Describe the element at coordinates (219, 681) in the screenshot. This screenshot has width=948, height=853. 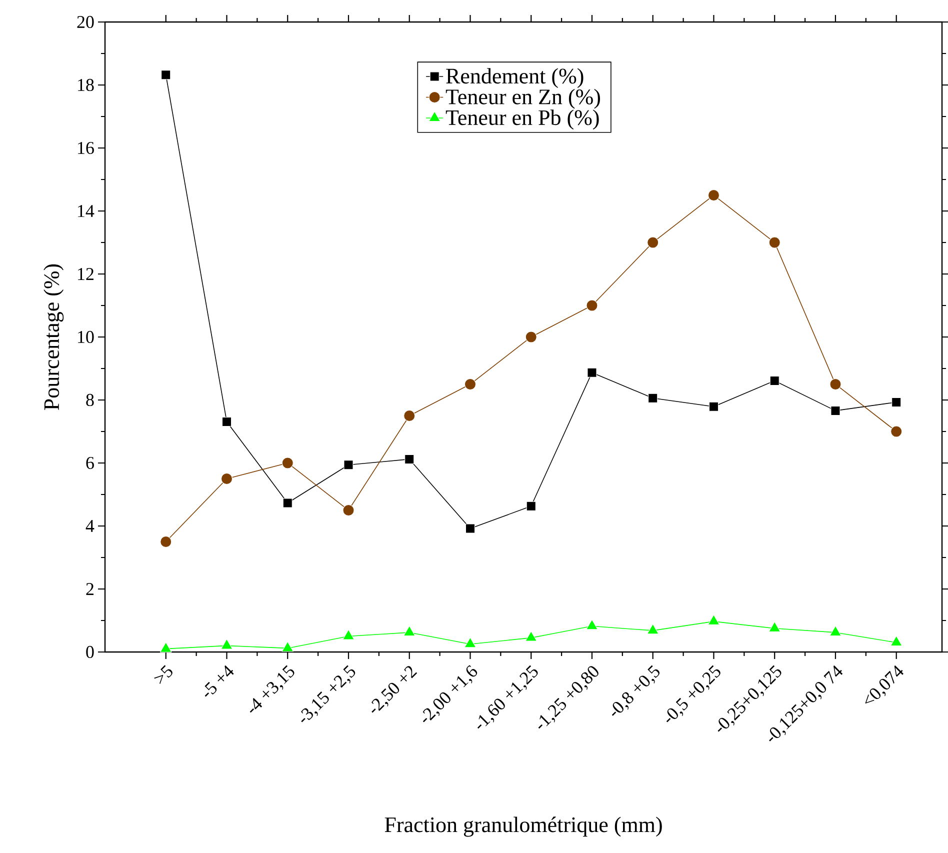
I see `x-tick-label: -5 +4` at that location.